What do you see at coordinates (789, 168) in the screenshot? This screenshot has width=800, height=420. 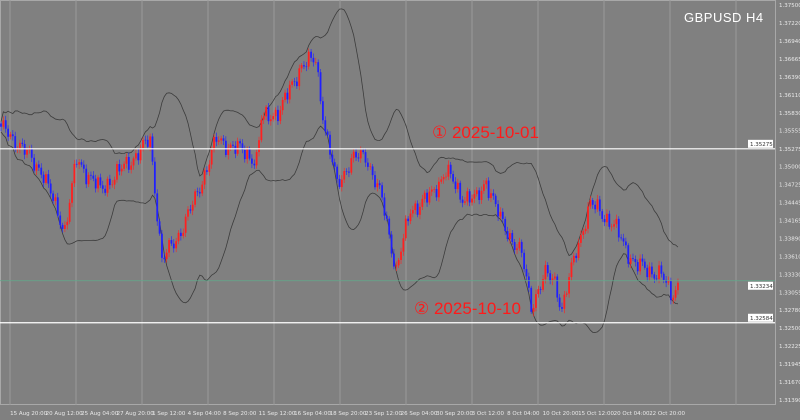 I see `y-tick-label: 1.35000` at bounding box center [789, 168].